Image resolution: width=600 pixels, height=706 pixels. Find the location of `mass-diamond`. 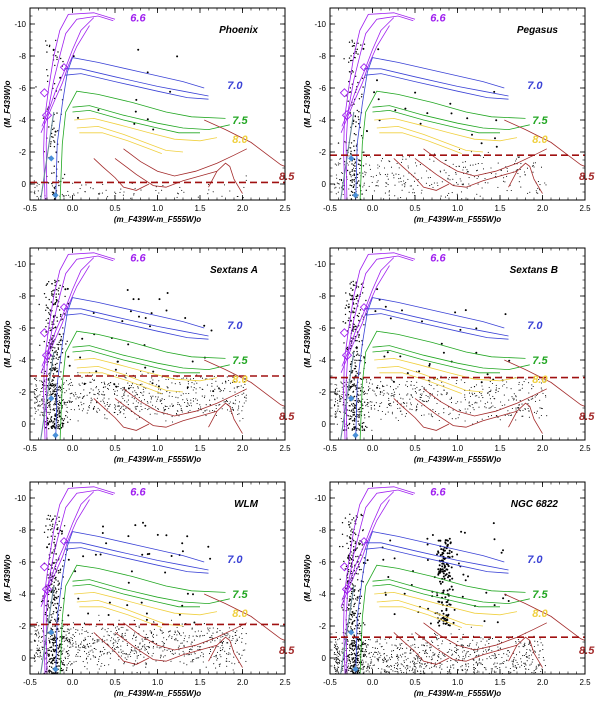

mass-diamond is located at coordinates (44, 93).